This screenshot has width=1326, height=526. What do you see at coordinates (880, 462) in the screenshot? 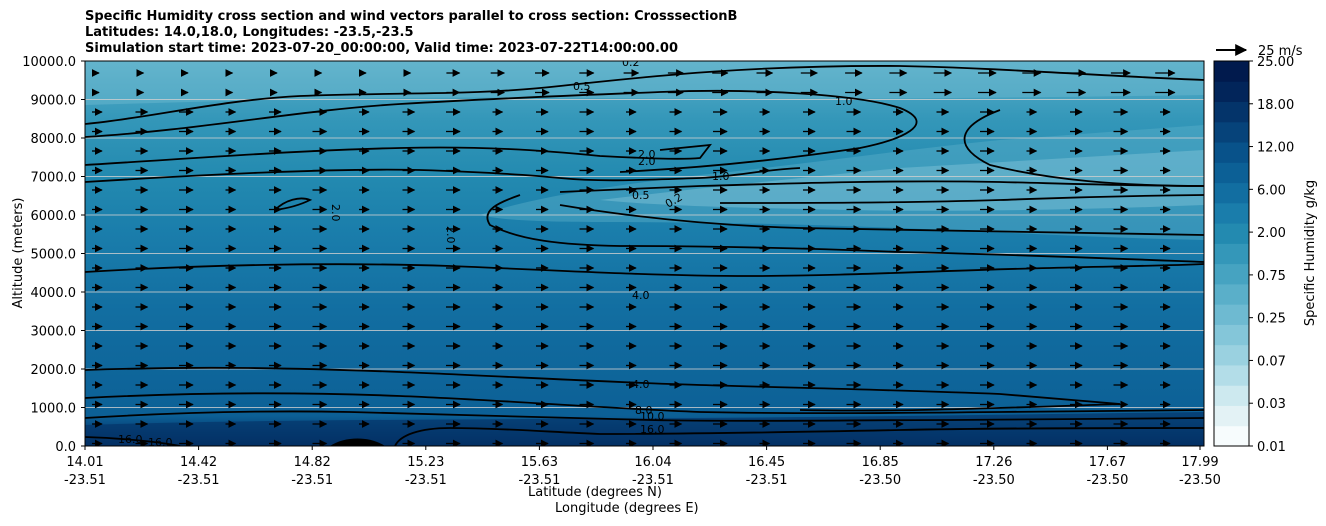
I see `x-tick-label-lat: 16.85` at bounding box center [880, 462].